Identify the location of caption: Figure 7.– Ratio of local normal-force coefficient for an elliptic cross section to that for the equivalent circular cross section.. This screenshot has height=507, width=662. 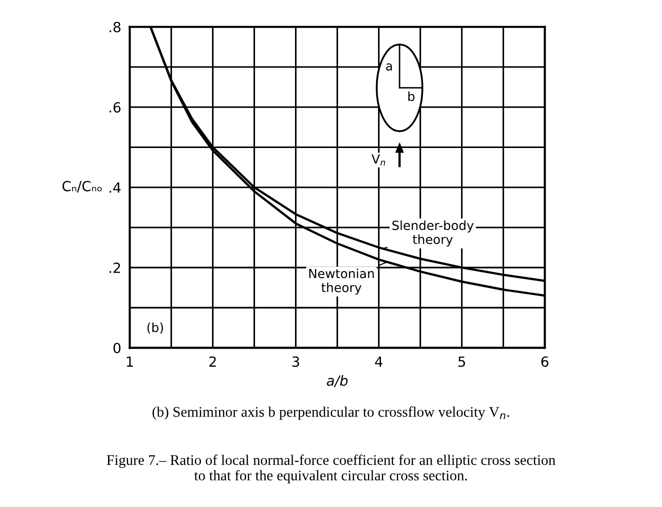
(331, 469).